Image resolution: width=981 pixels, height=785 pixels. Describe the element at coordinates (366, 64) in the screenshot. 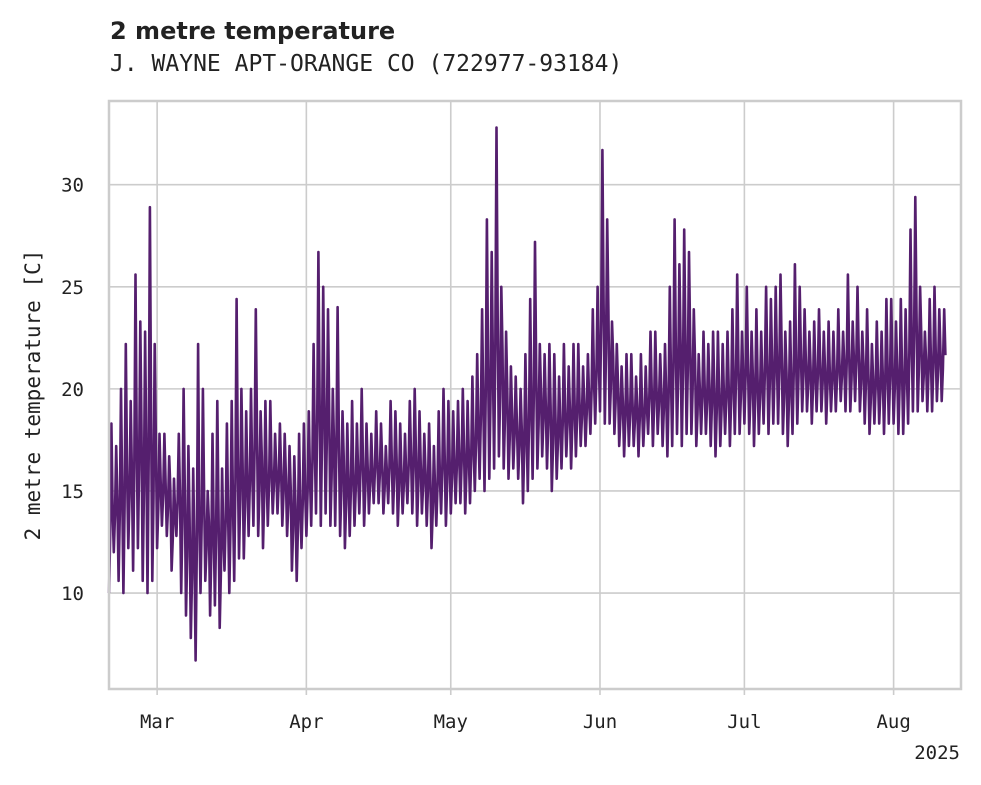

I see `chart-subtitle: J. WAYNE APT-ORANGE CO (722977-93184)` at that location.